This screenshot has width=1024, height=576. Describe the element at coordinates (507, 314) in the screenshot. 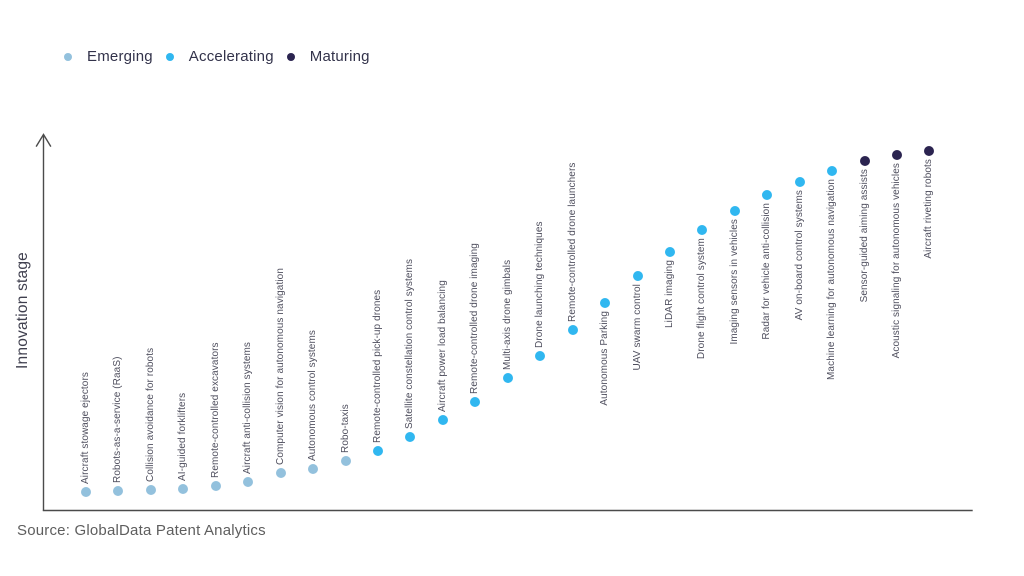

I see `data-point-label: Multi-axis drone gimbals` at that location.